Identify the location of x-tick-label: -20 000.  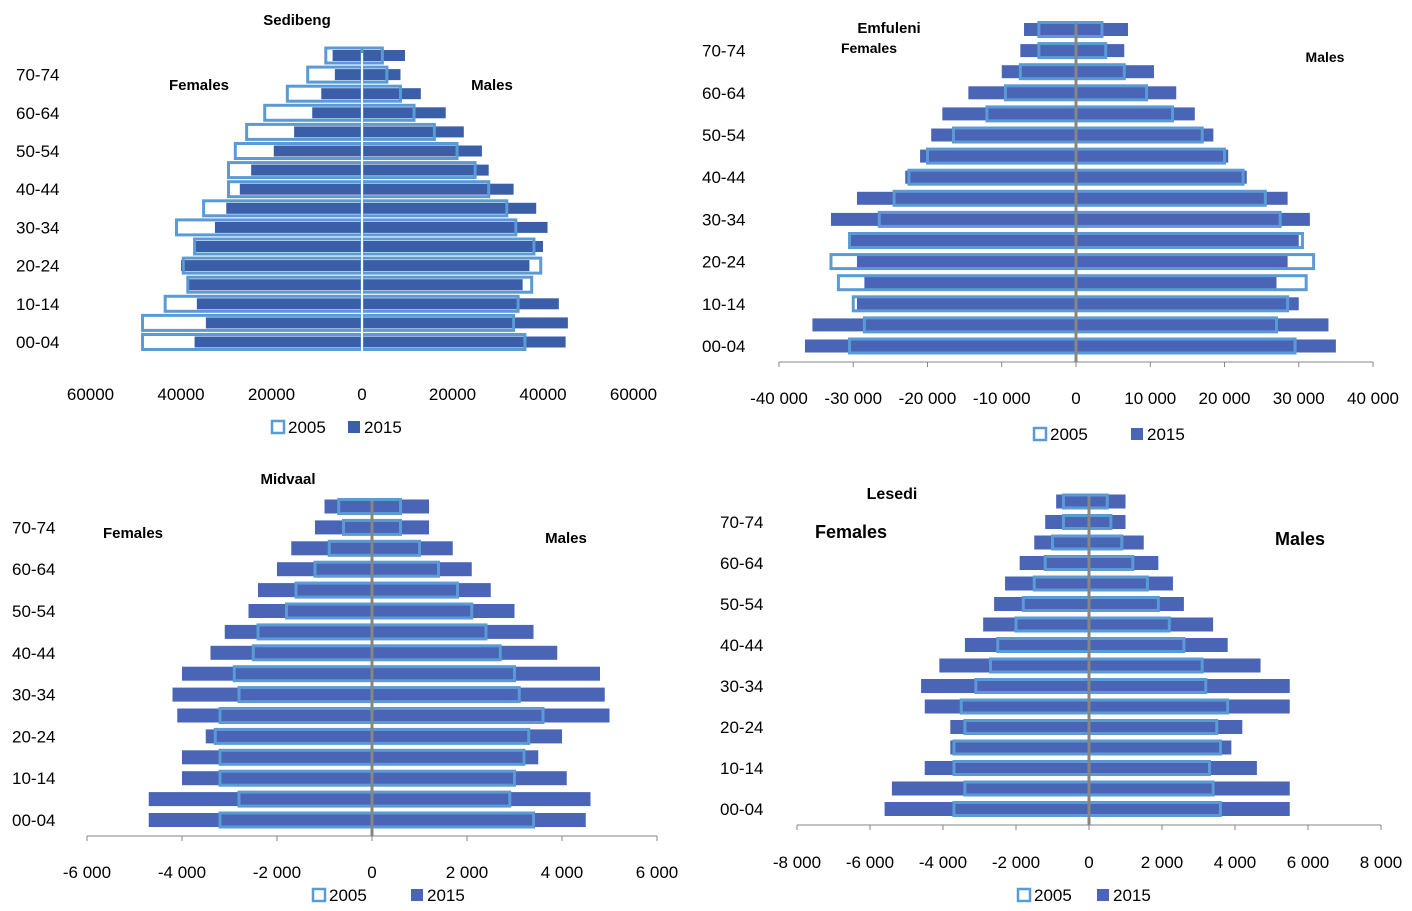
(928, 398).